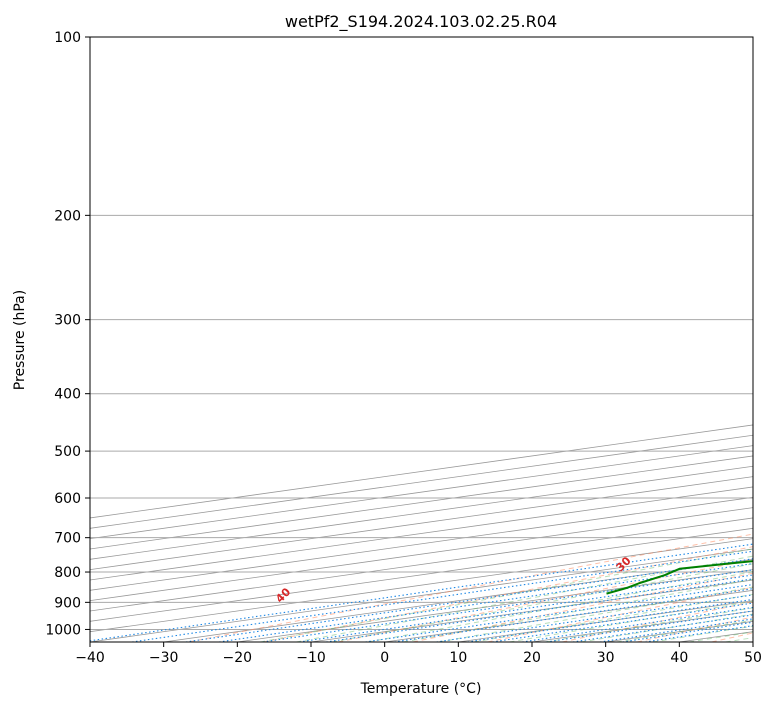 The width and height of the screenshot is (775, 708). I want to click on x-tick-label: 50, so click(753, 658).